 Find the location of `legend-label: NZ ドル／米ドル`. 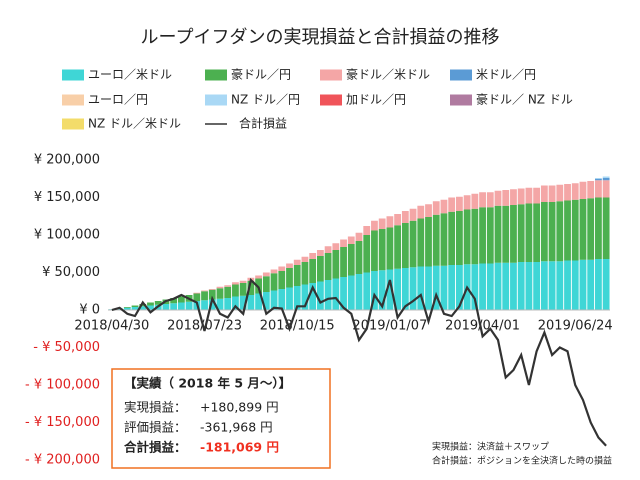

legend-label: NZ ドル／米ドル is located at coordinates (134, 124).